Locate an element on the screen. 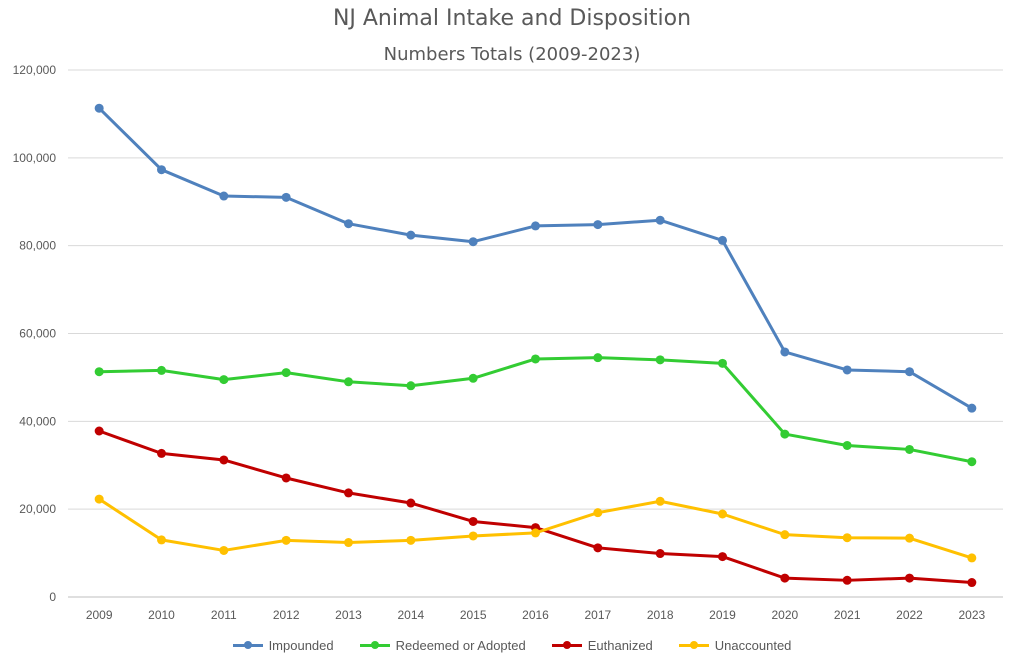 The height and width of the screenshot is (670, 1024). x-tick-label: 2020 is located at coordinates (784, 615).